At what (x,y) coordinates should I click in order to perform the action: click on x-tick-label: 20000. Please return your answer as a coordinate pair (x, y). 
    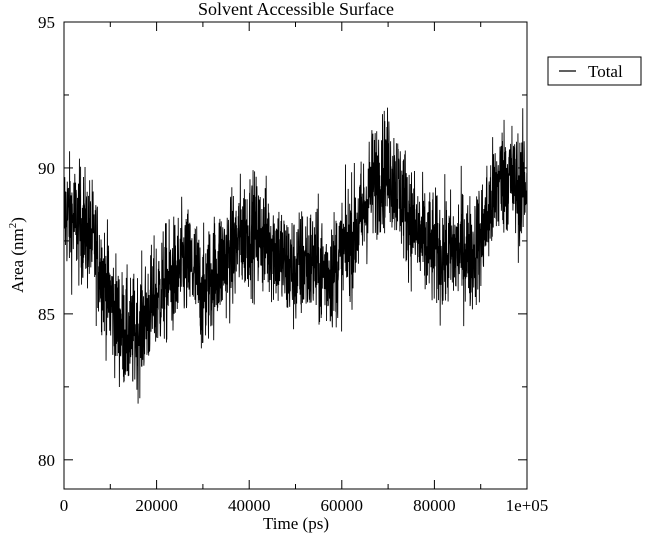
    Looking at the image, I should click on (156, 505).